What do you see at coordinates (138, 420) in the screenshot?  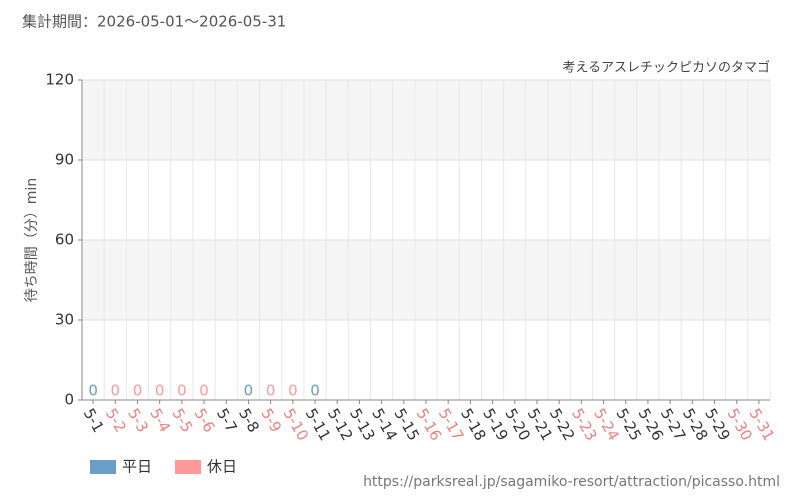 I see `x-tick-label: 5-3` at bounding box center [138, 420].